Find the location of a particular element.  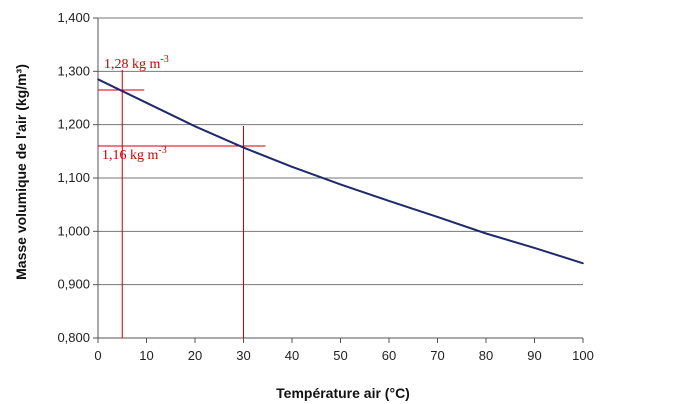

y-tick-label: 1,400 is located at coordinates (73, 17).